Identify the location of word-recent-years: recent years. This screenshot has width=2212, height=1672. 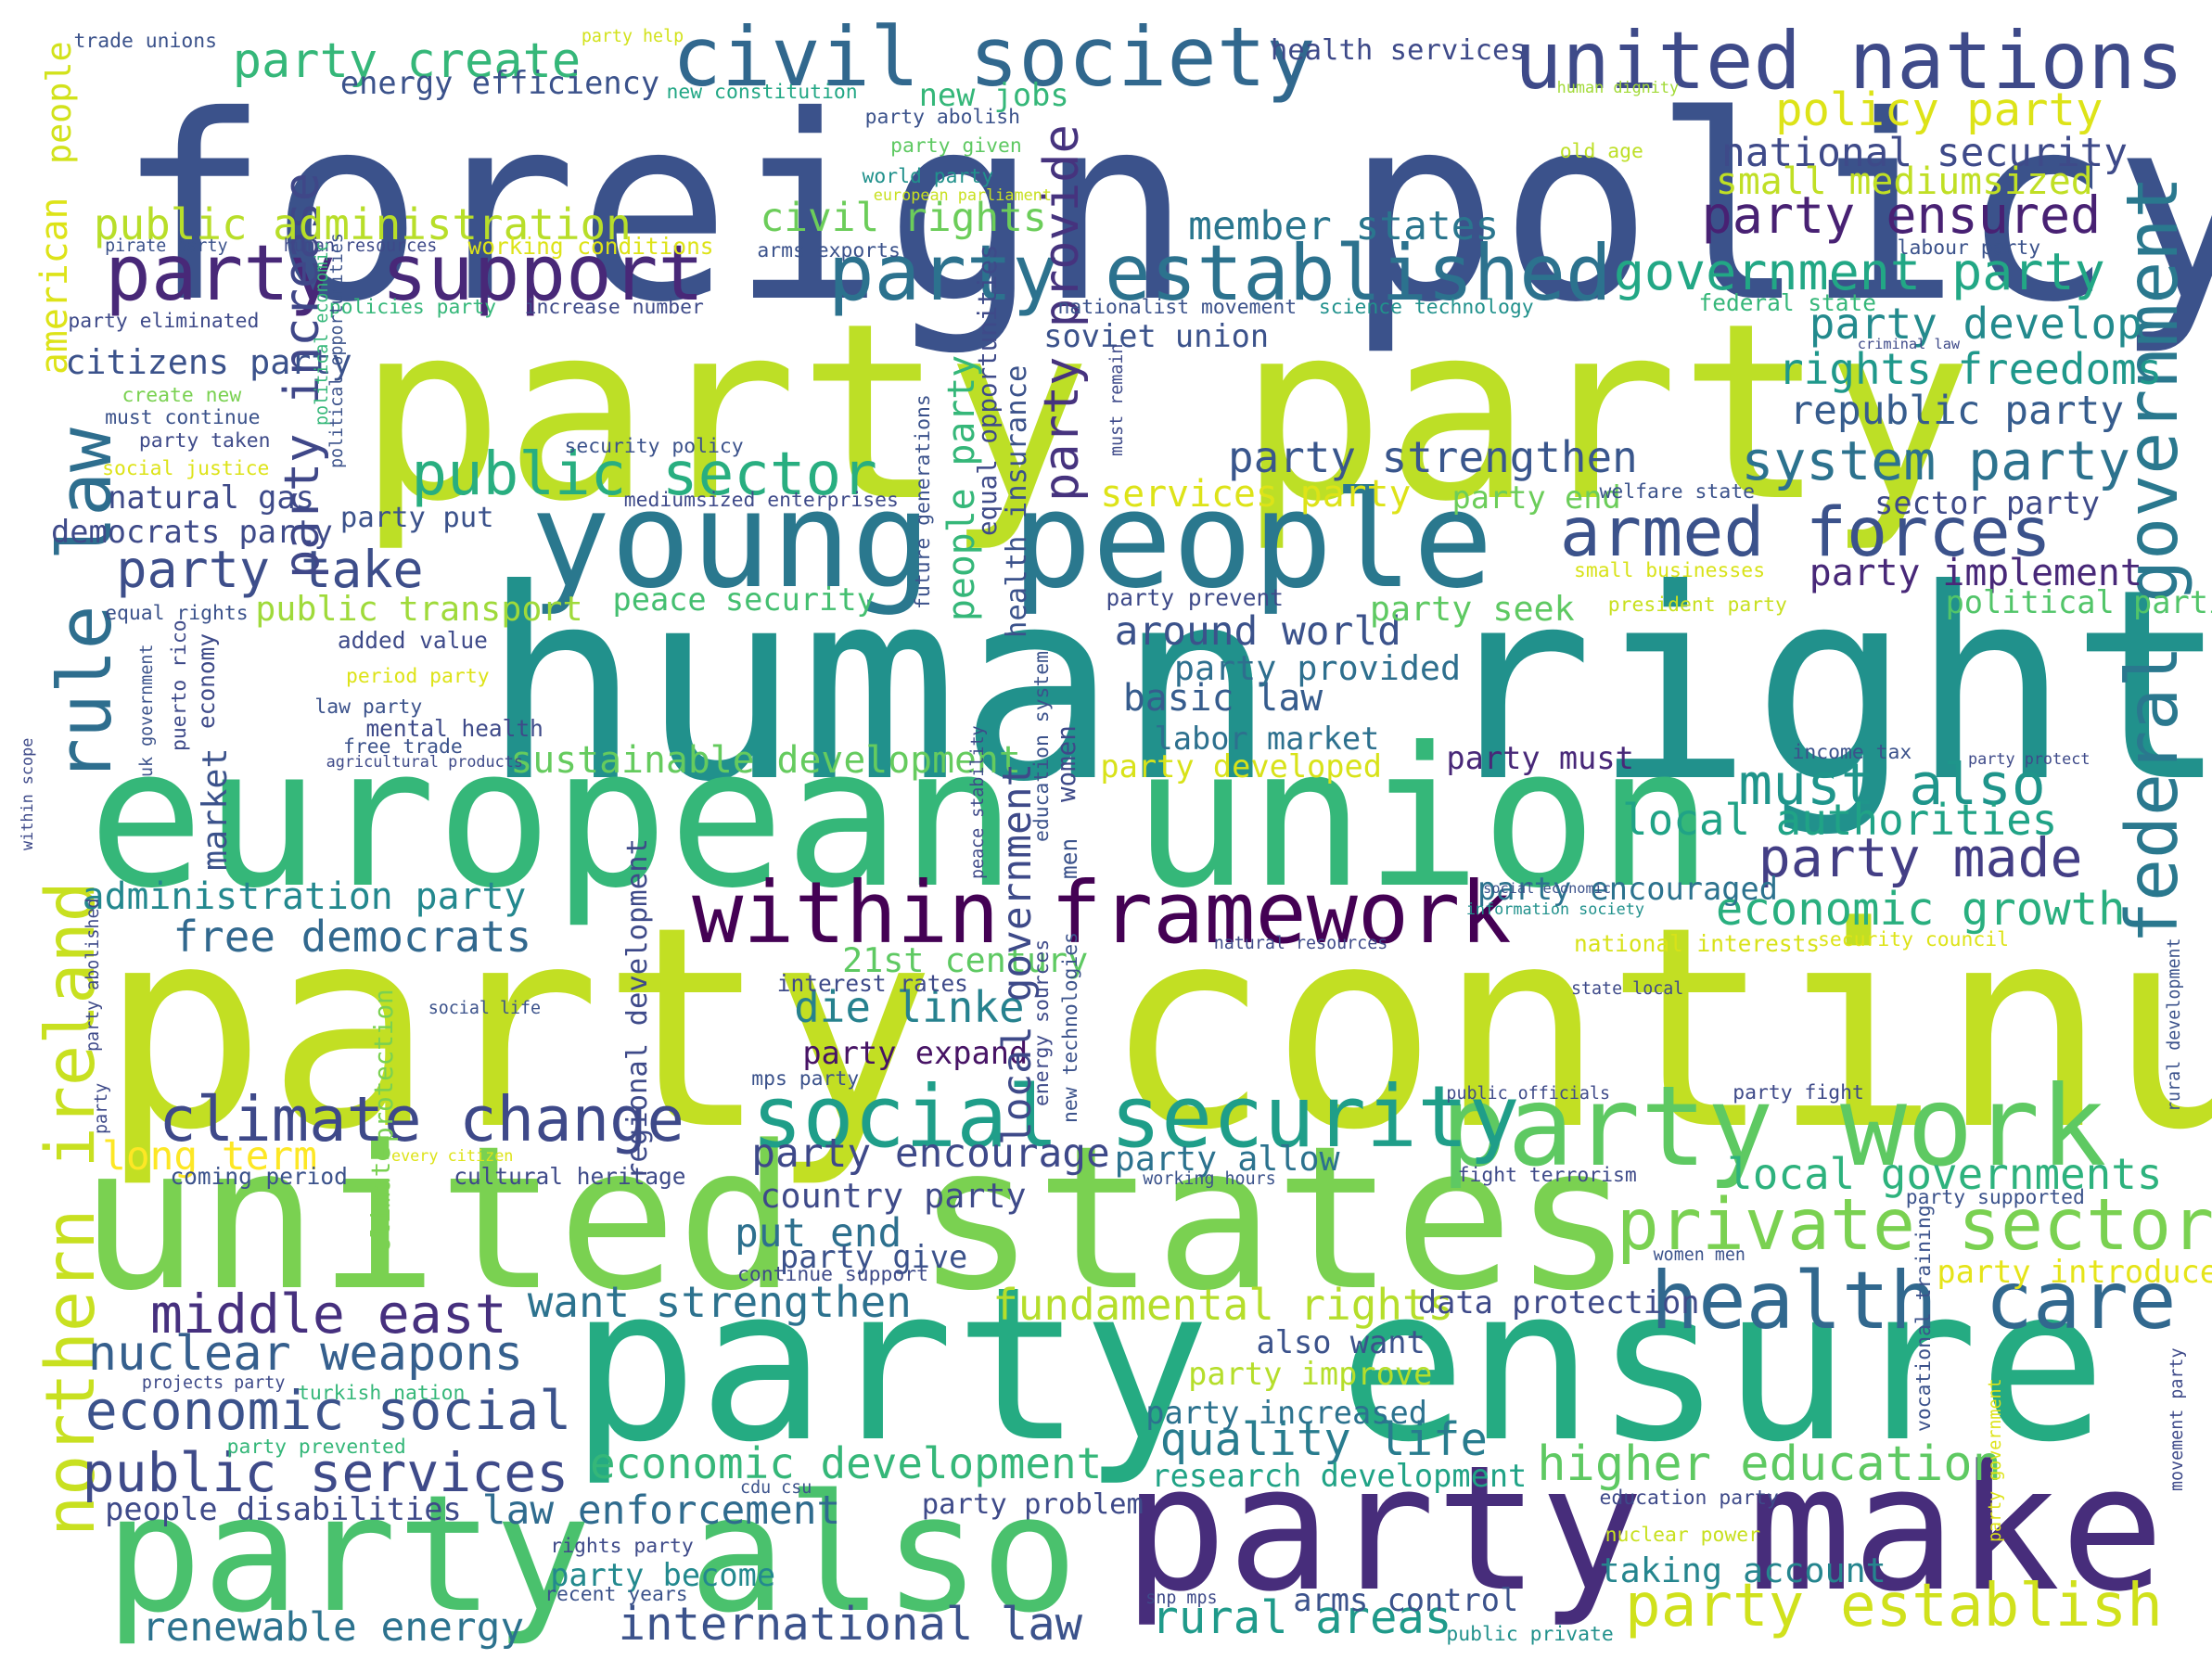
(616, 1595).